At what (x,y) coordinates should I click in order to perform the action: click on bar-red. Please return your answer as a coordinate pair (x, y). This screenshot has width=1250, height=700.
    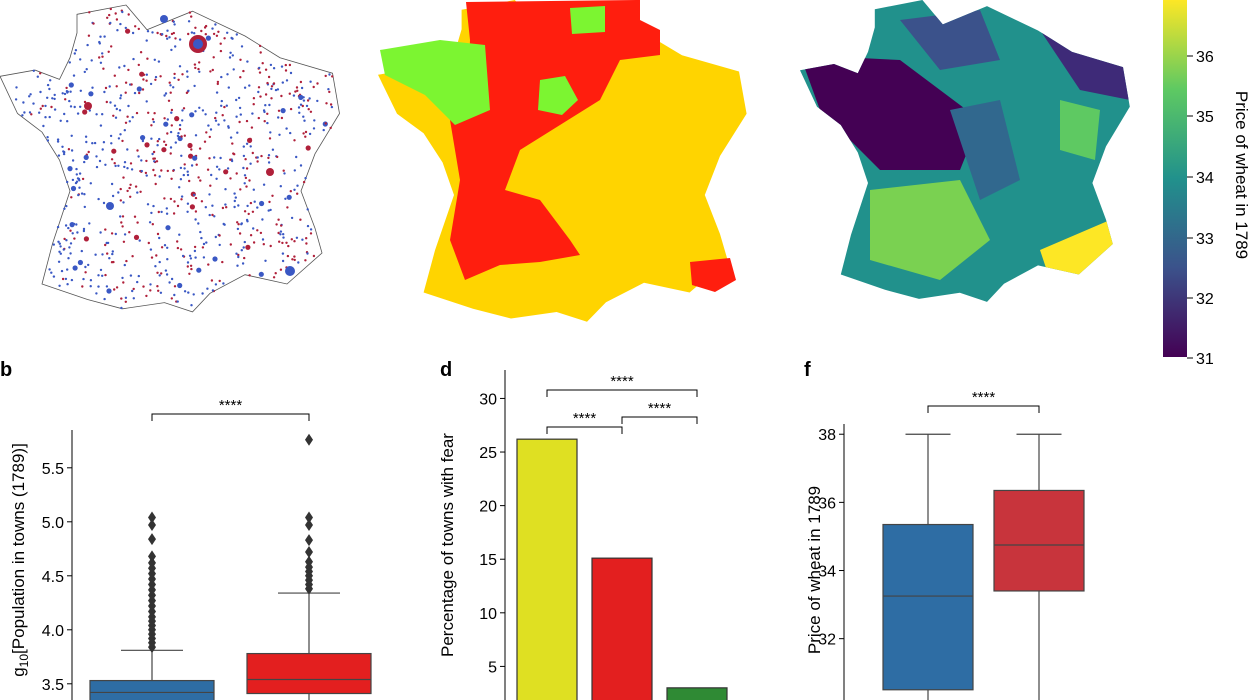
    Looking at the image, I should click on (622, 628).